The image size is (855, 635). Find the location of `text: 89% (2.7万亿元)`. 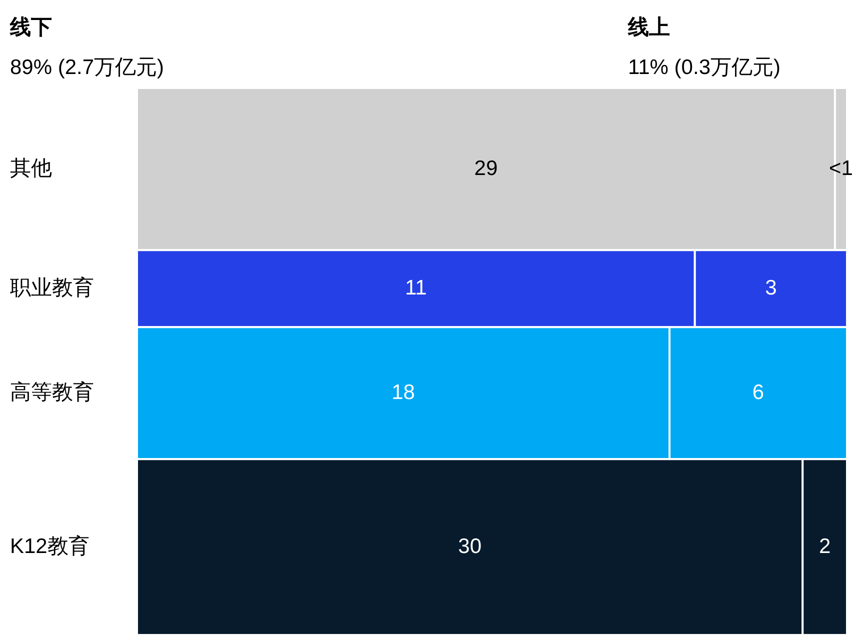

text: 89% (2.7万亿元) is located at coordinates (87, 67).